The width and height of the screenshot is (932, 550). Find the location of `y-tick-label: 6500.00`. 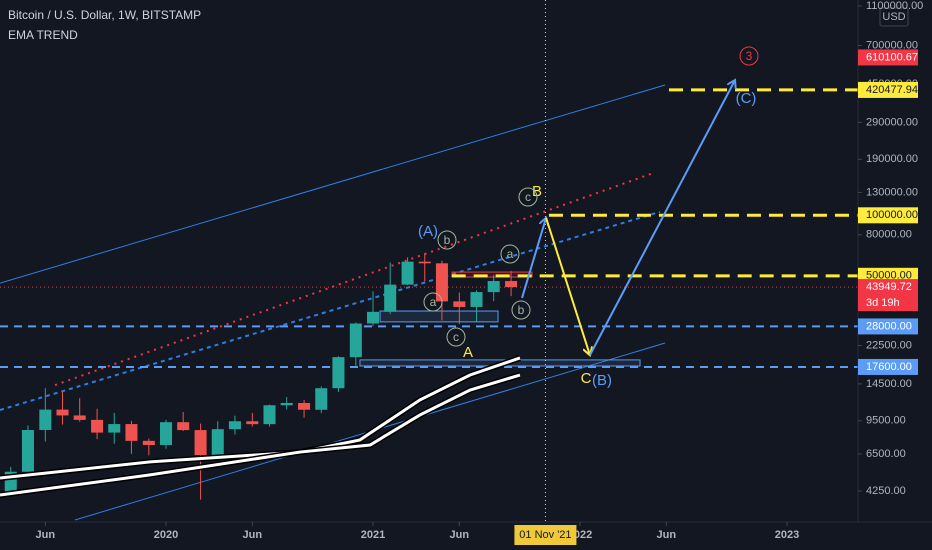

y-tick-label: 6500.00 is located at coordinates (886, 454).